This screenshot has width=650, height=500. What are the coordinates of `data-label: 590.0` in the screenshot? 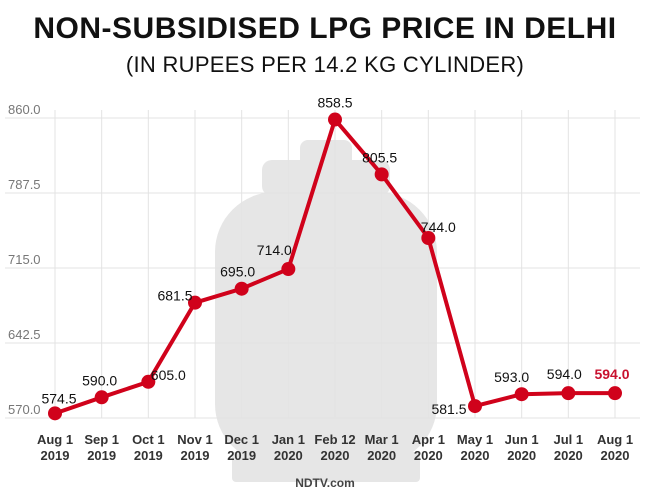 It's located at (99, 380).